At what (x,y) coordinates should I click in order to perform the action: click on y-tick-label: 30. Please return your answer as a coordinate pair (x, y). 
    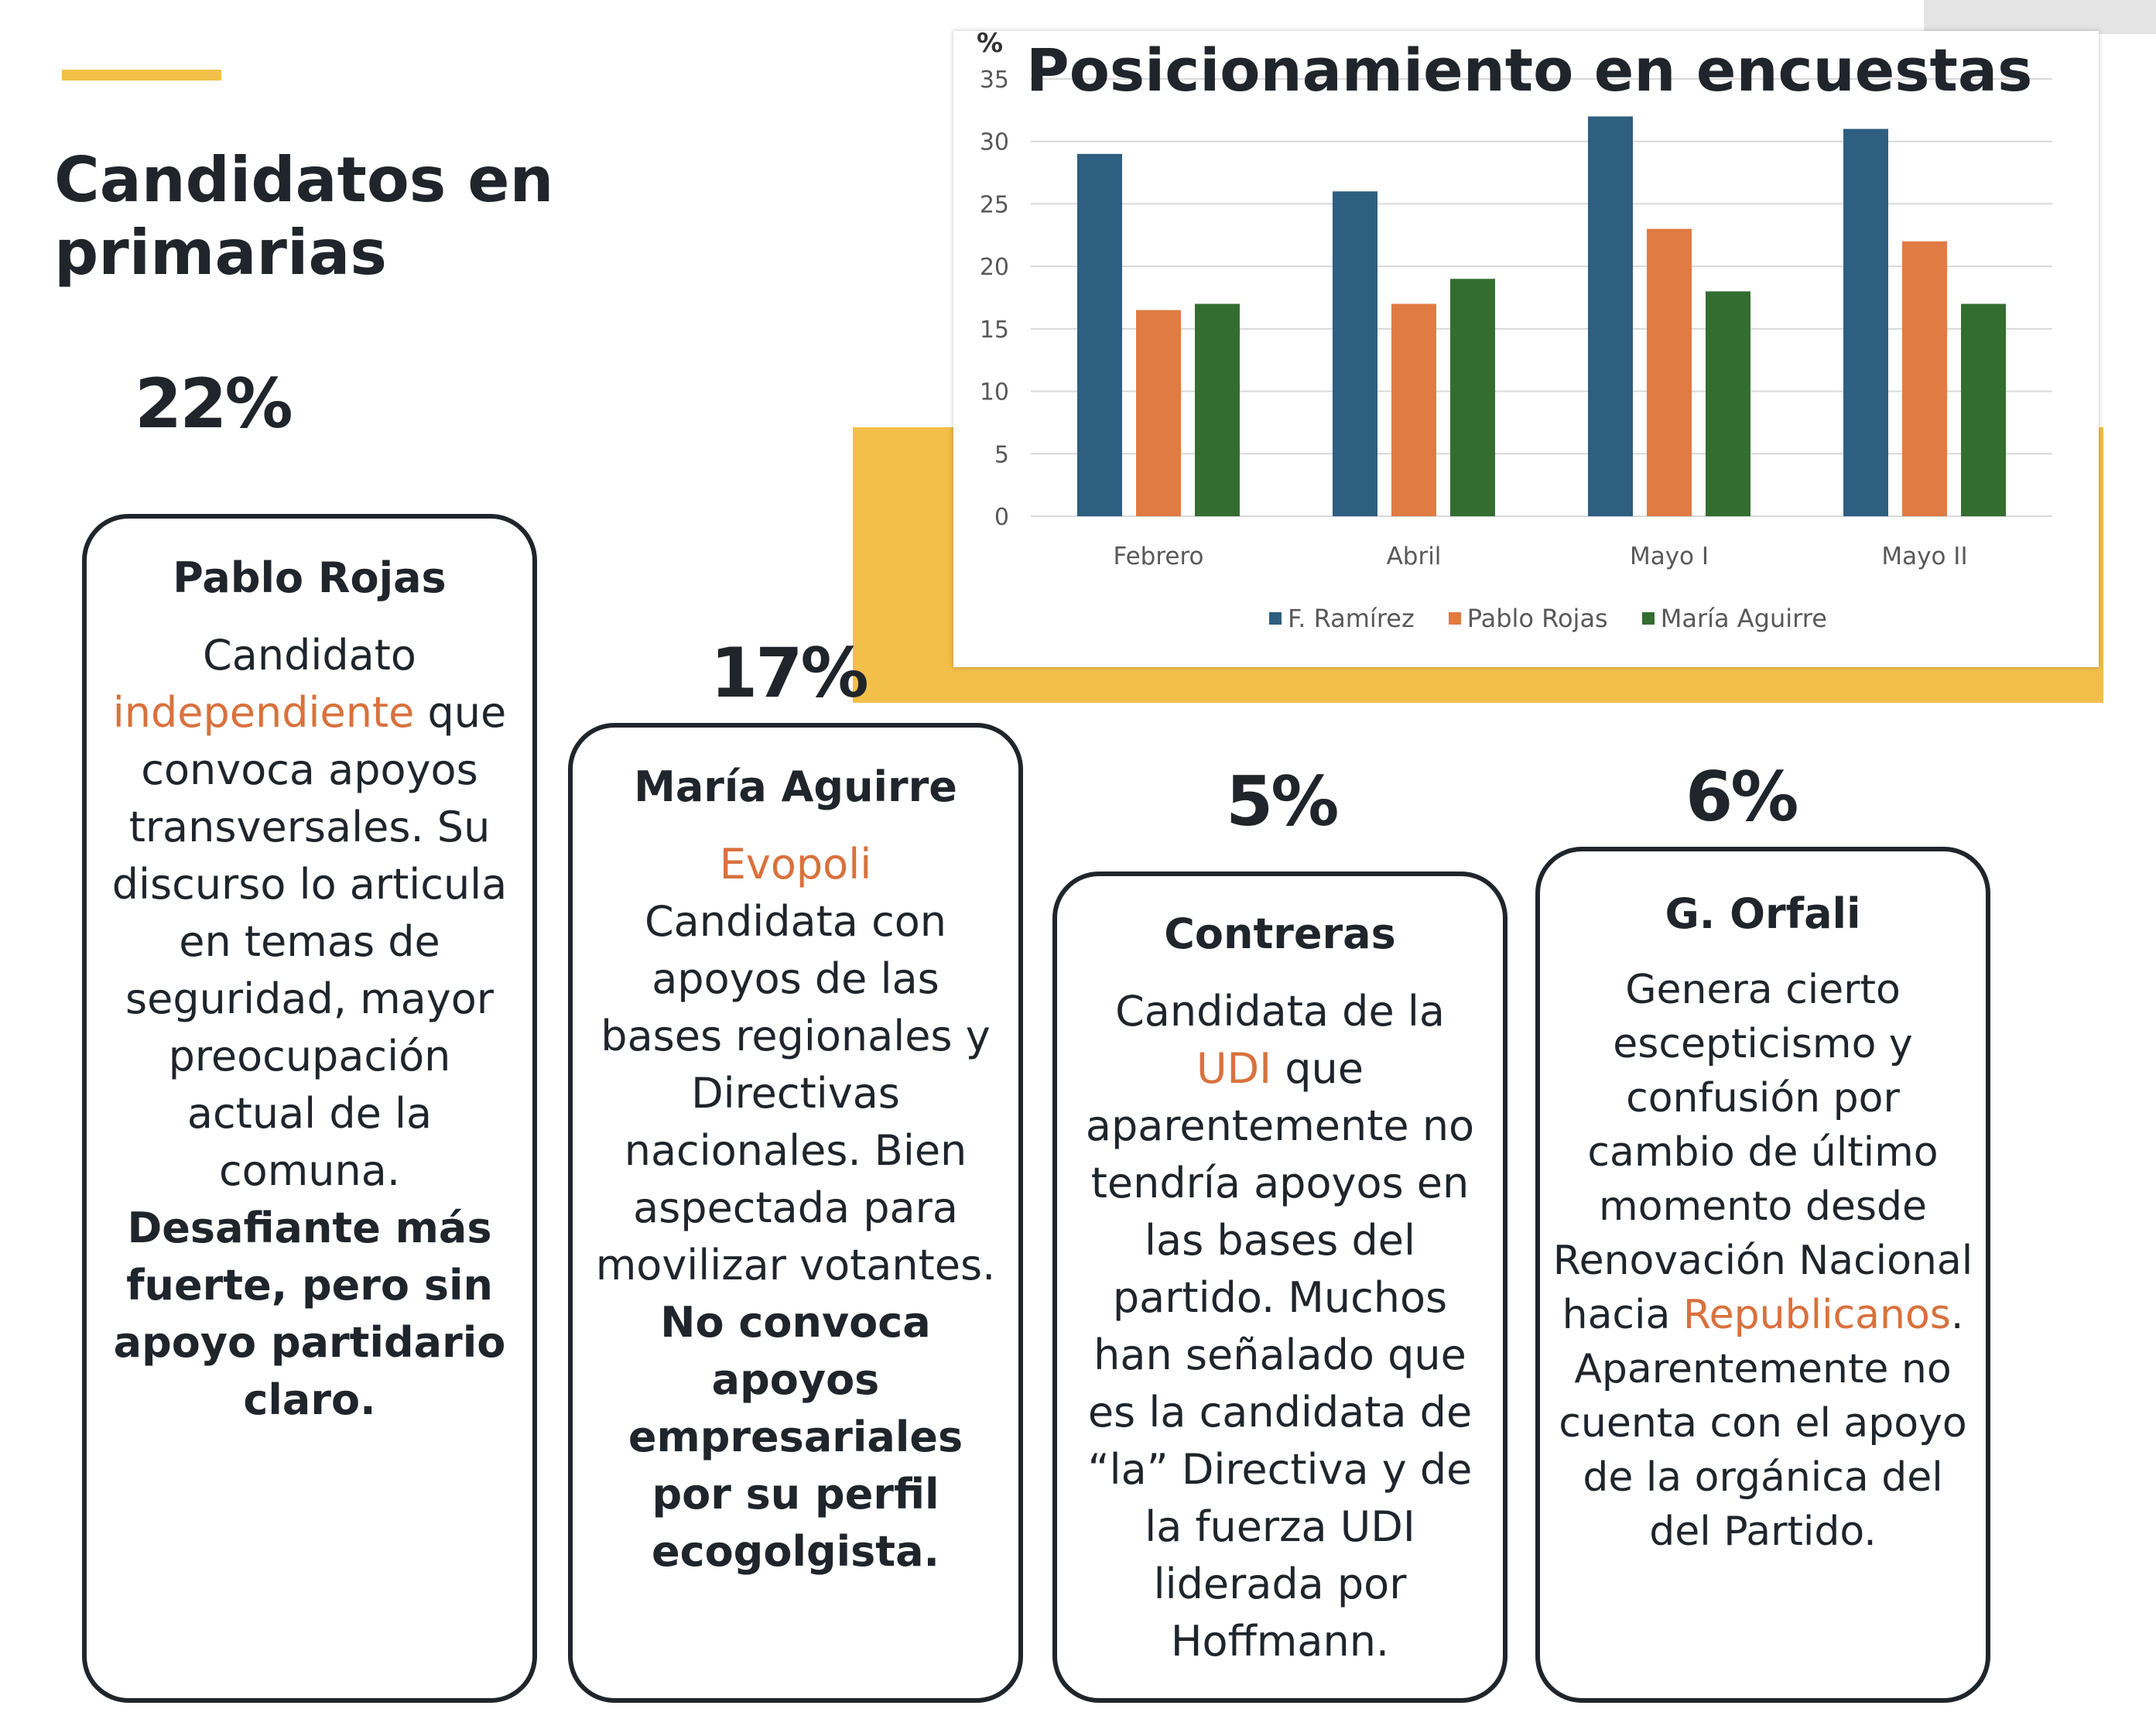
    Looking at the image, I should click on (994, 142).